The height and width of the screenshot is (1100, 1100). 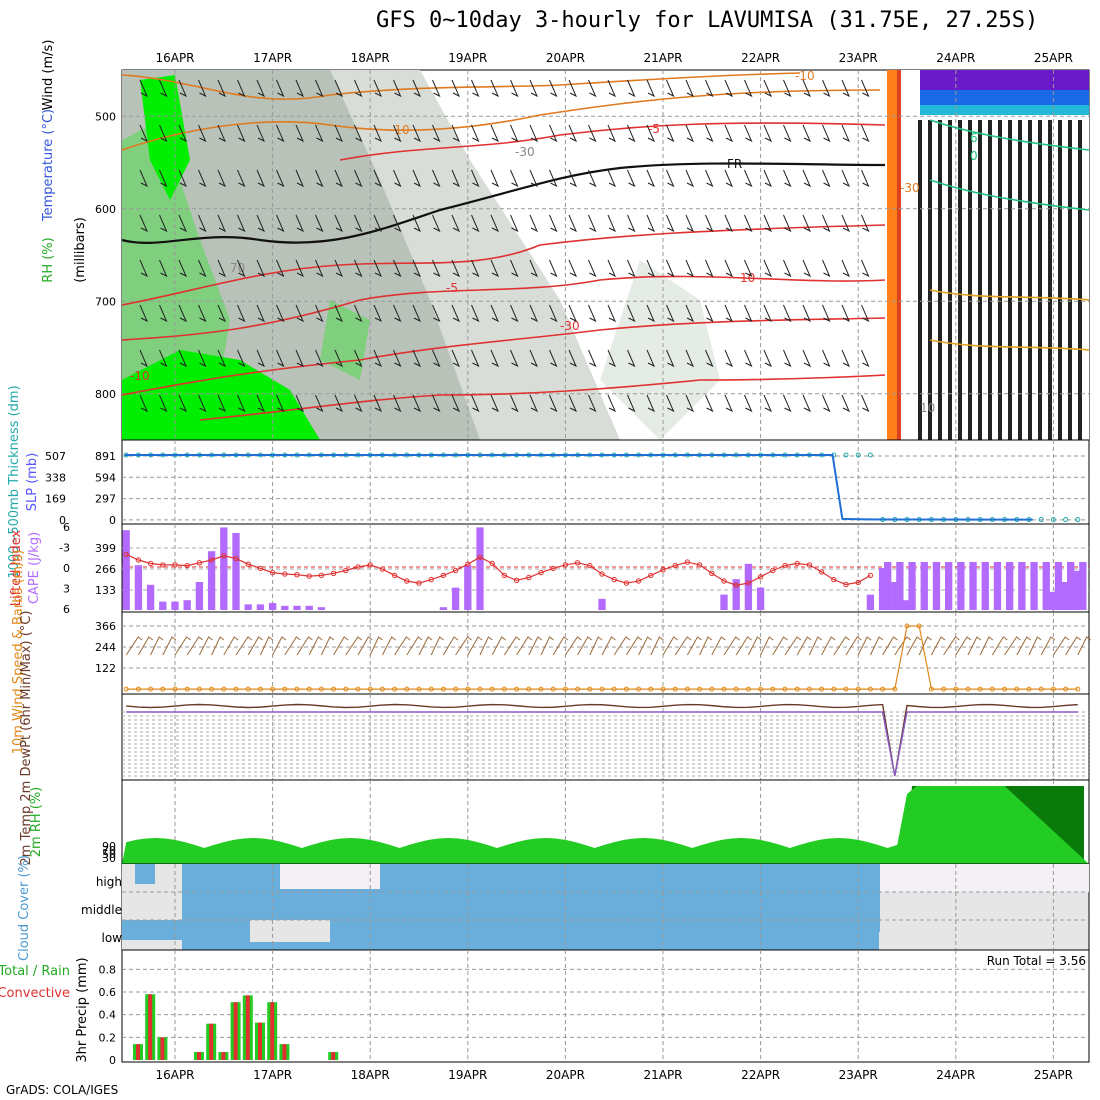 I want to click on wind-speed-series, so click(x=602, y=657).